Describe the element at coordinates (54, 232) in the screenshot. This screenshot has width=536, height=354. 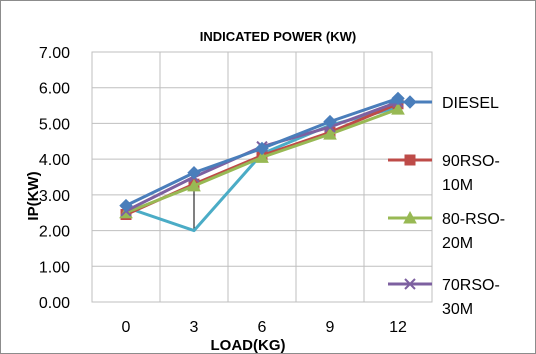
I see `y-tick-label: 2.00` at that location.